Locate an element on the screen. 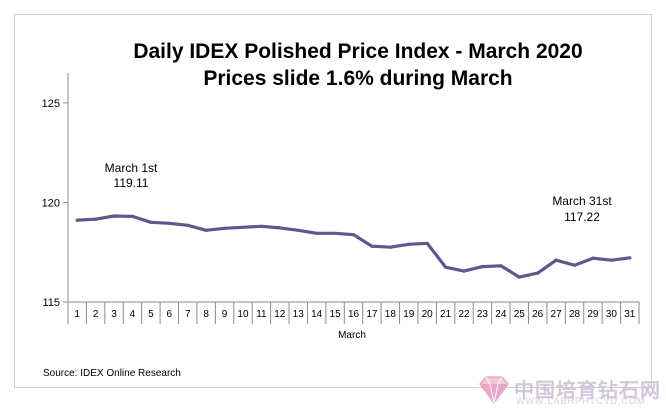 The height and width of the screenshot is (413, 666). x-tick-label: 29 is located at coordinates (593, 314).